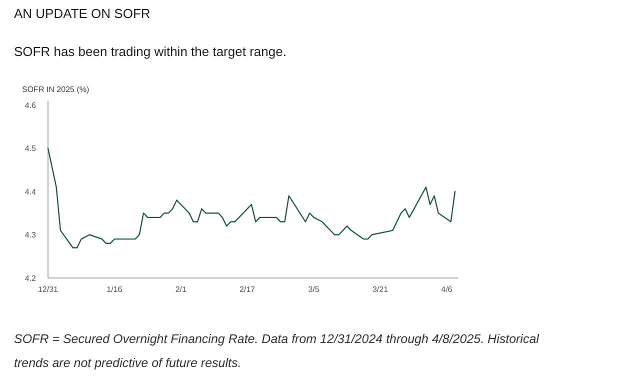 This screenshot has width=641, height=388. What do you see at coordinates (380, 289) in the screenshot?
I see `x-tick-label: 3/21` at bounding box center [380, 289].